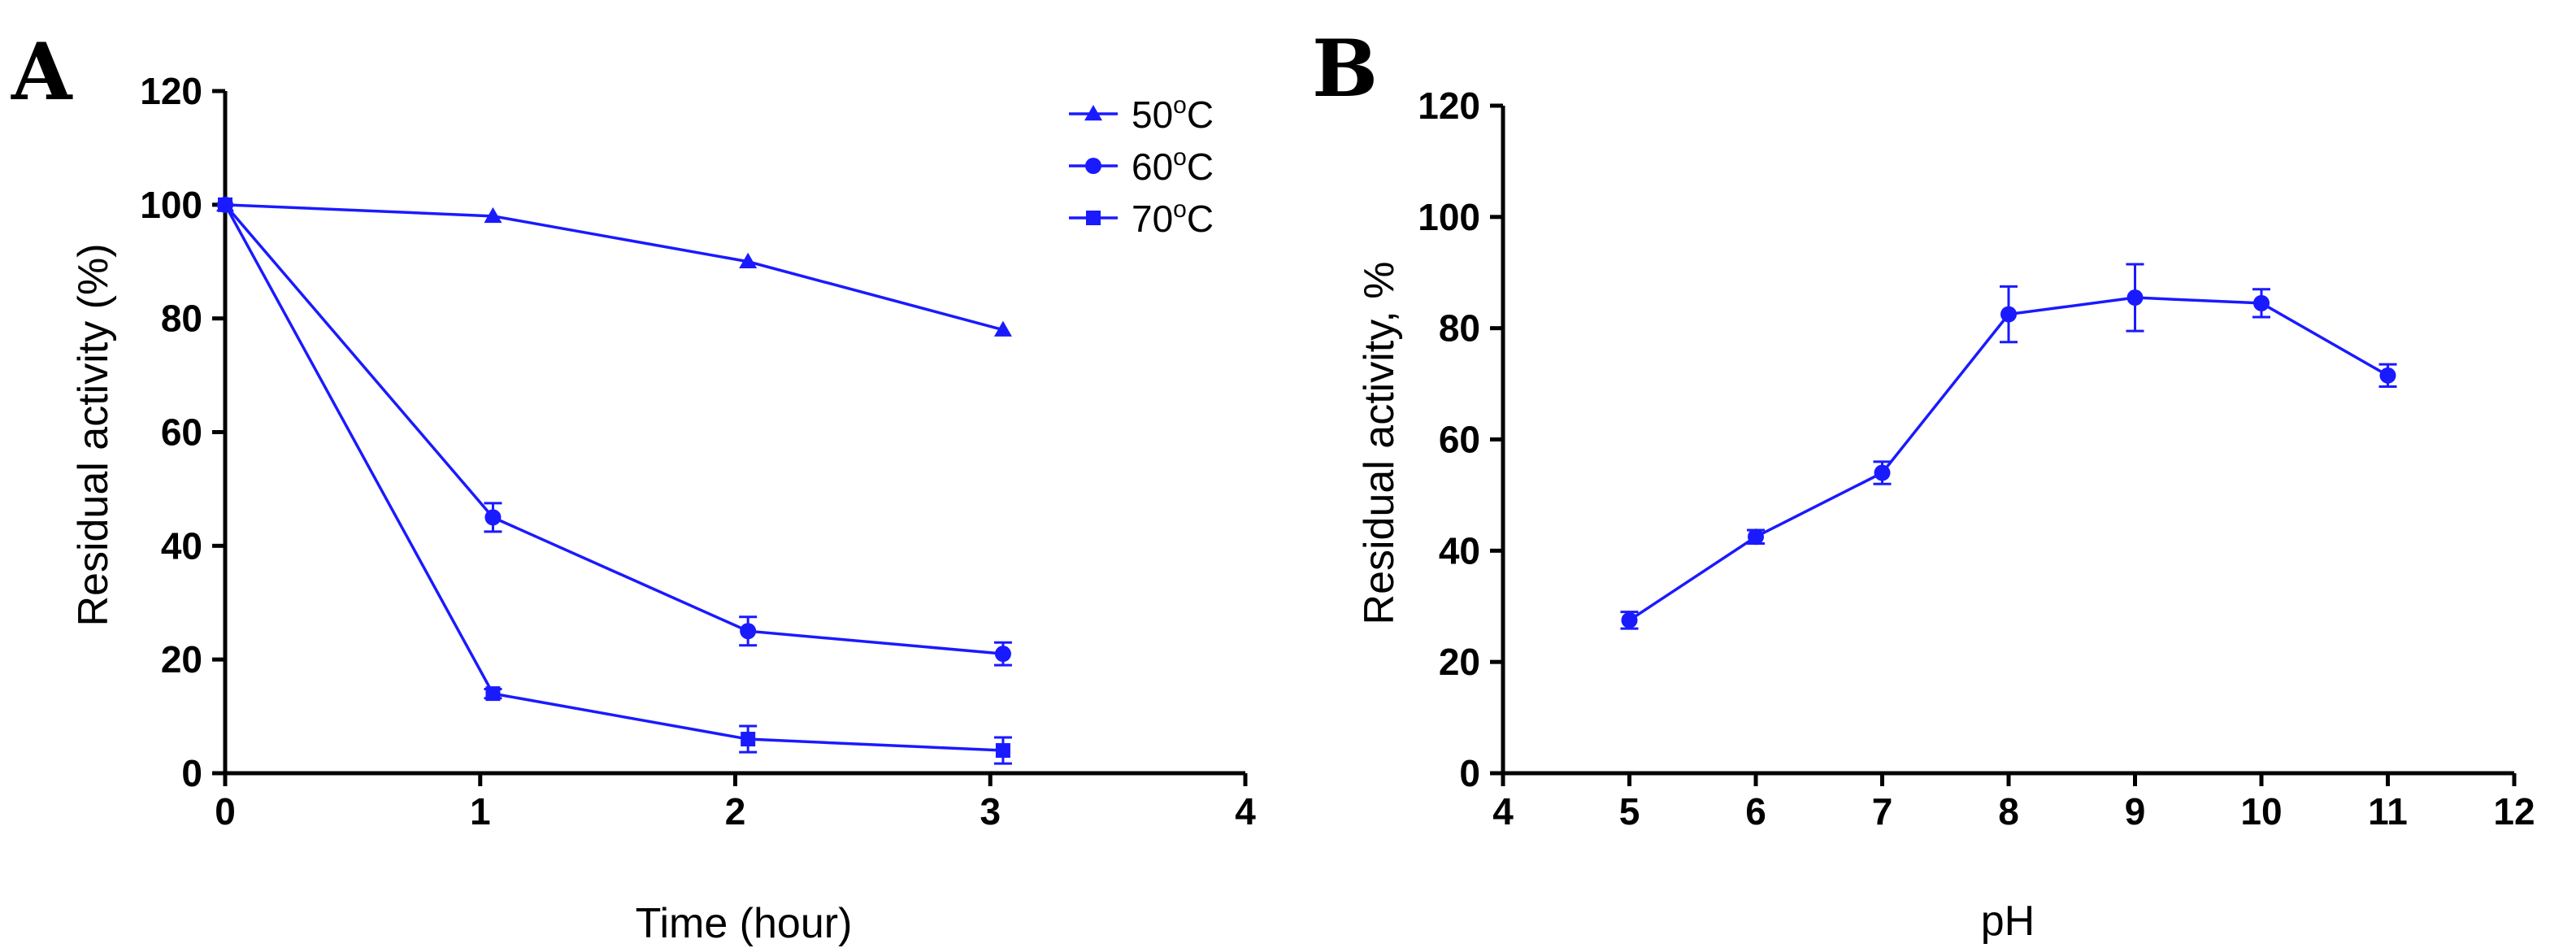  I want to click on panel-a-y-tick-label: 80, so click(181, 319).